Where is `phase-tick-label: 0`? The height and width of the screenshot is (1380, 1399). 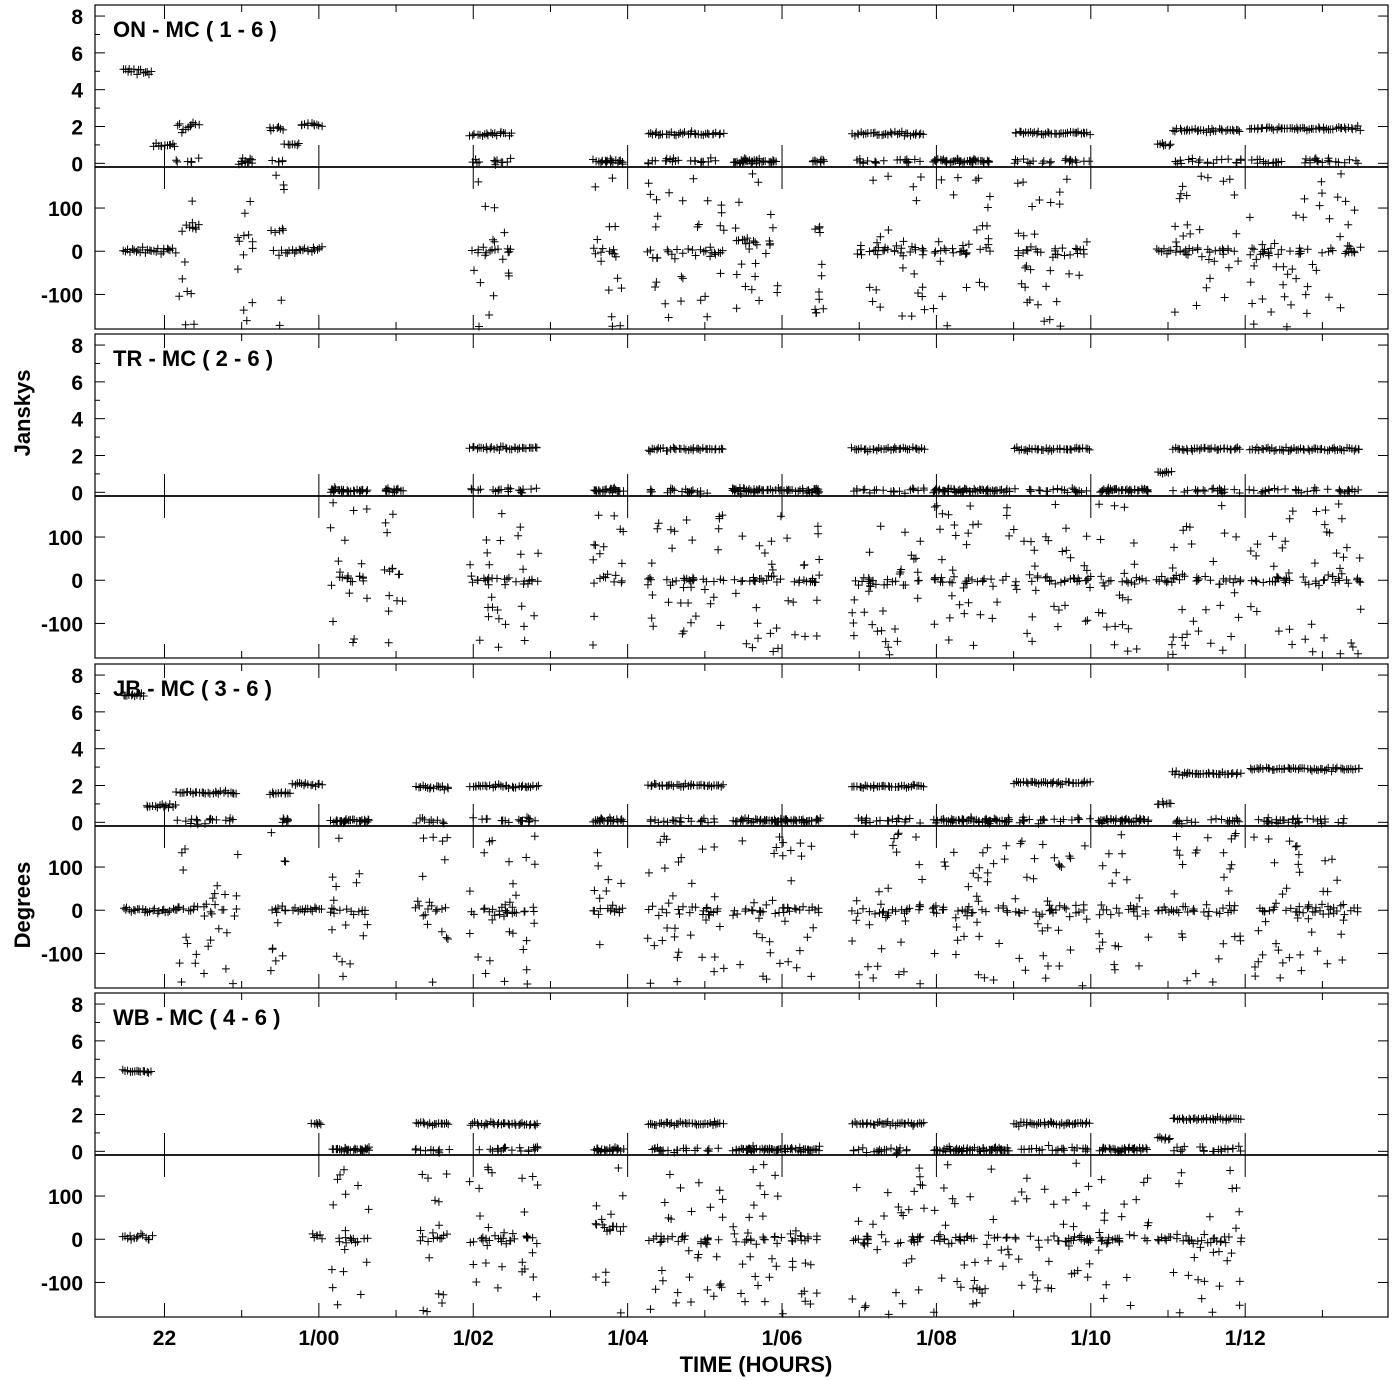
phase-tick-label: 0 is located at coordinates (77, 1240).